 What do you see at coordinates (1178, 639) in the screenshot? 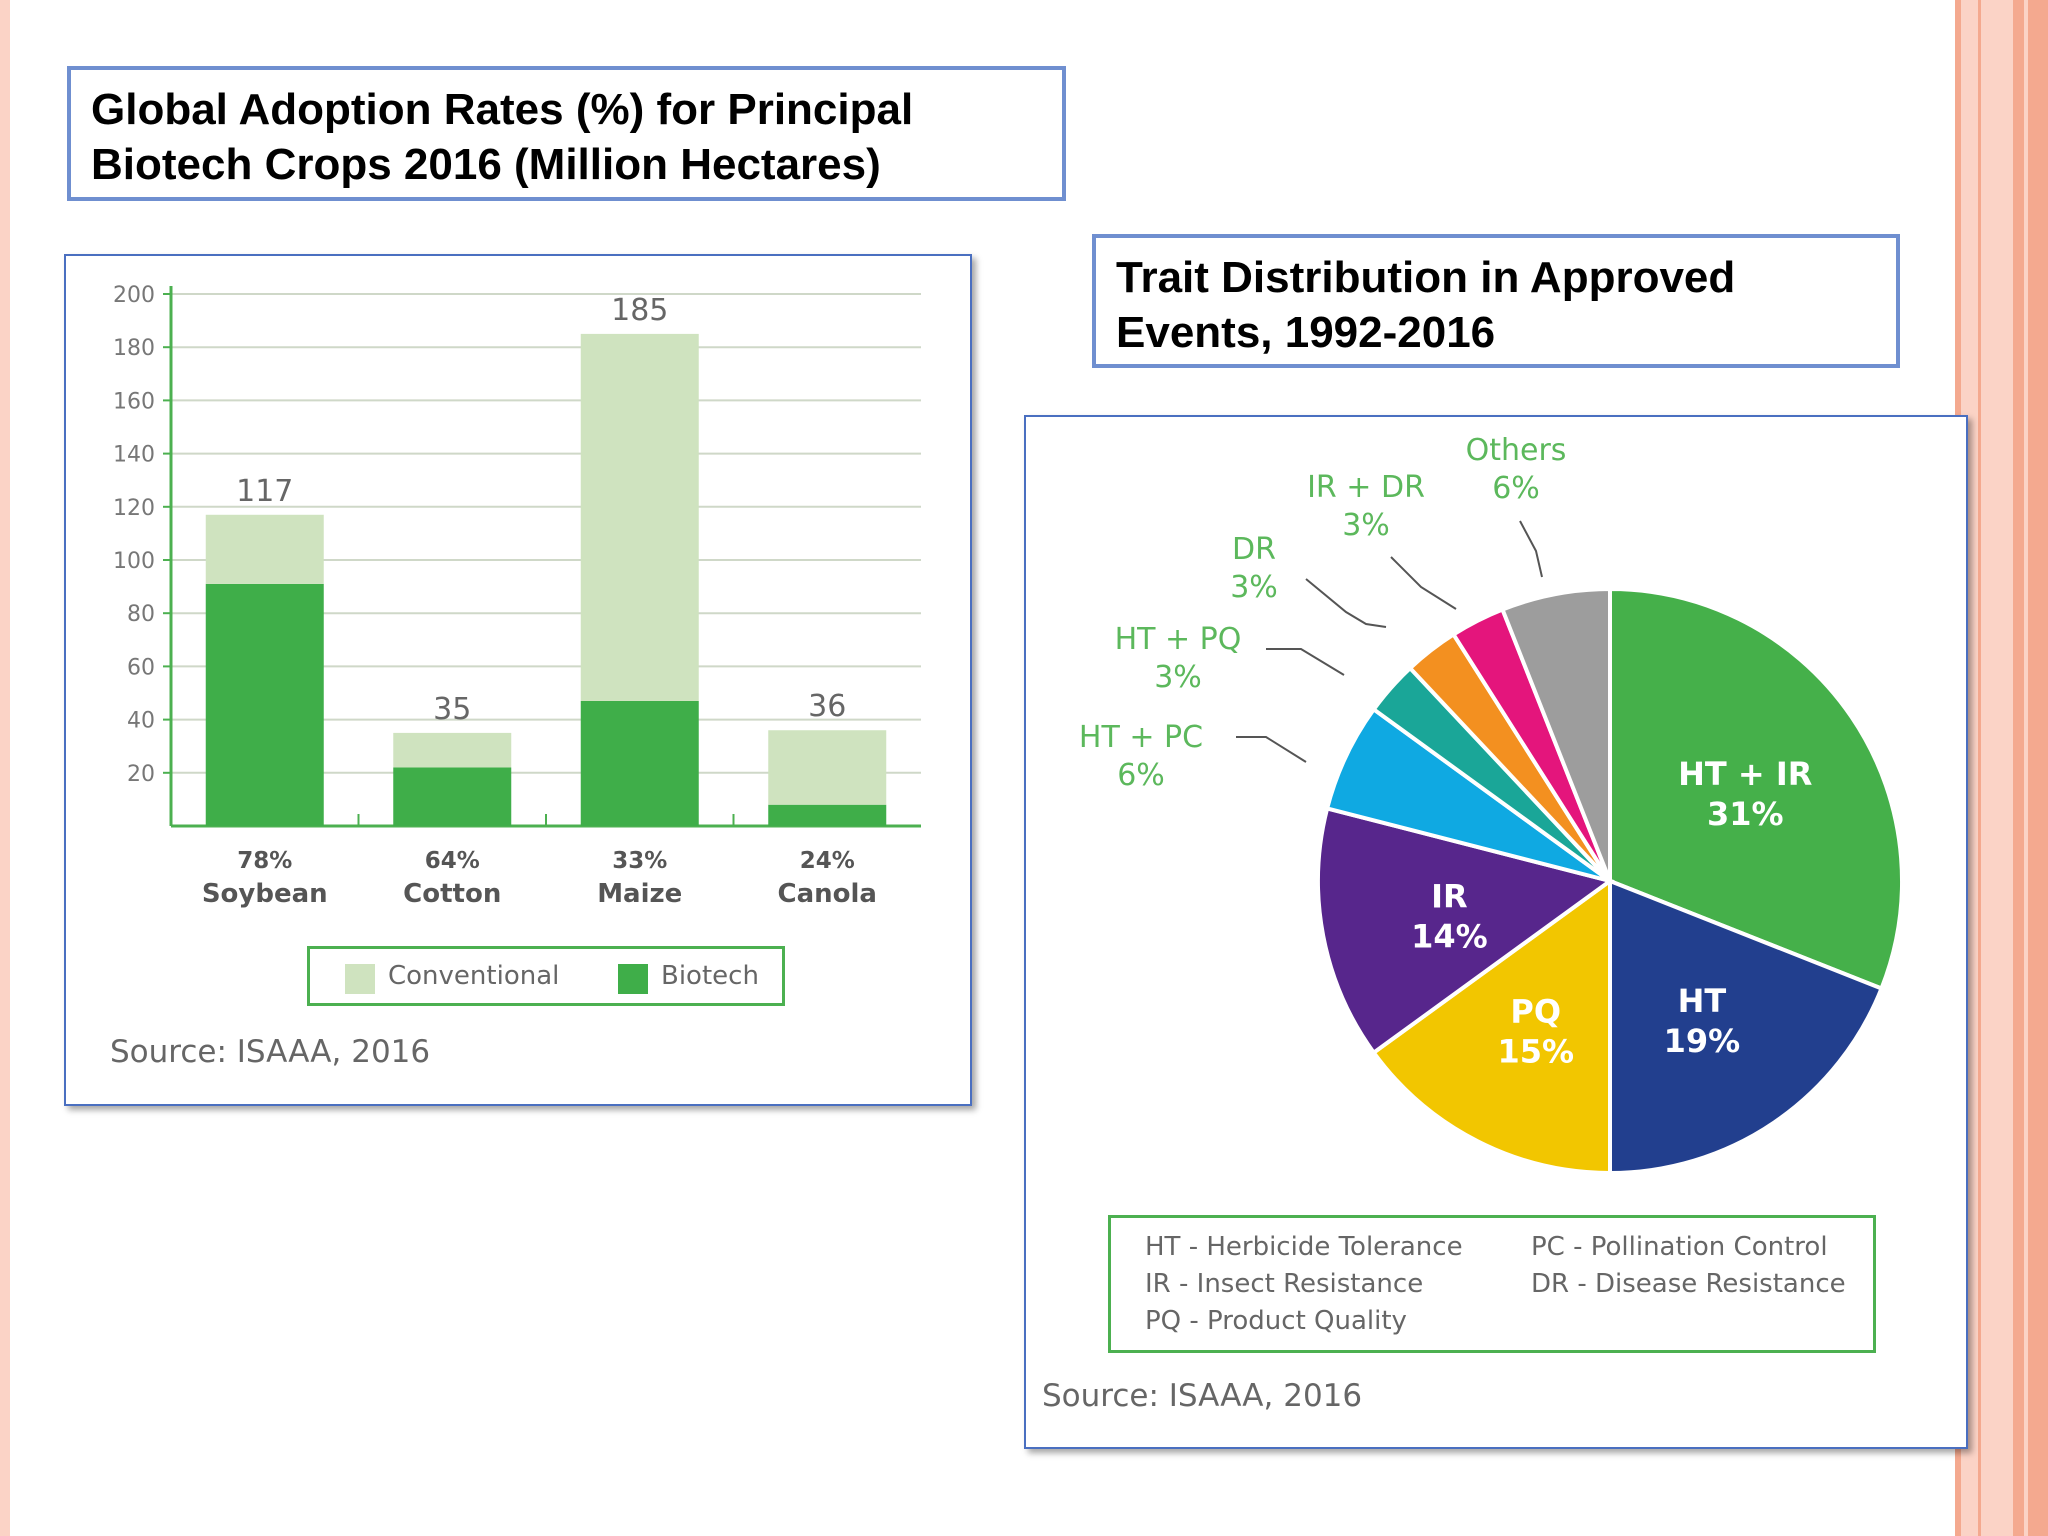
I see `pie-label-name: HT + PQ` at bounding box center [1178, 639].